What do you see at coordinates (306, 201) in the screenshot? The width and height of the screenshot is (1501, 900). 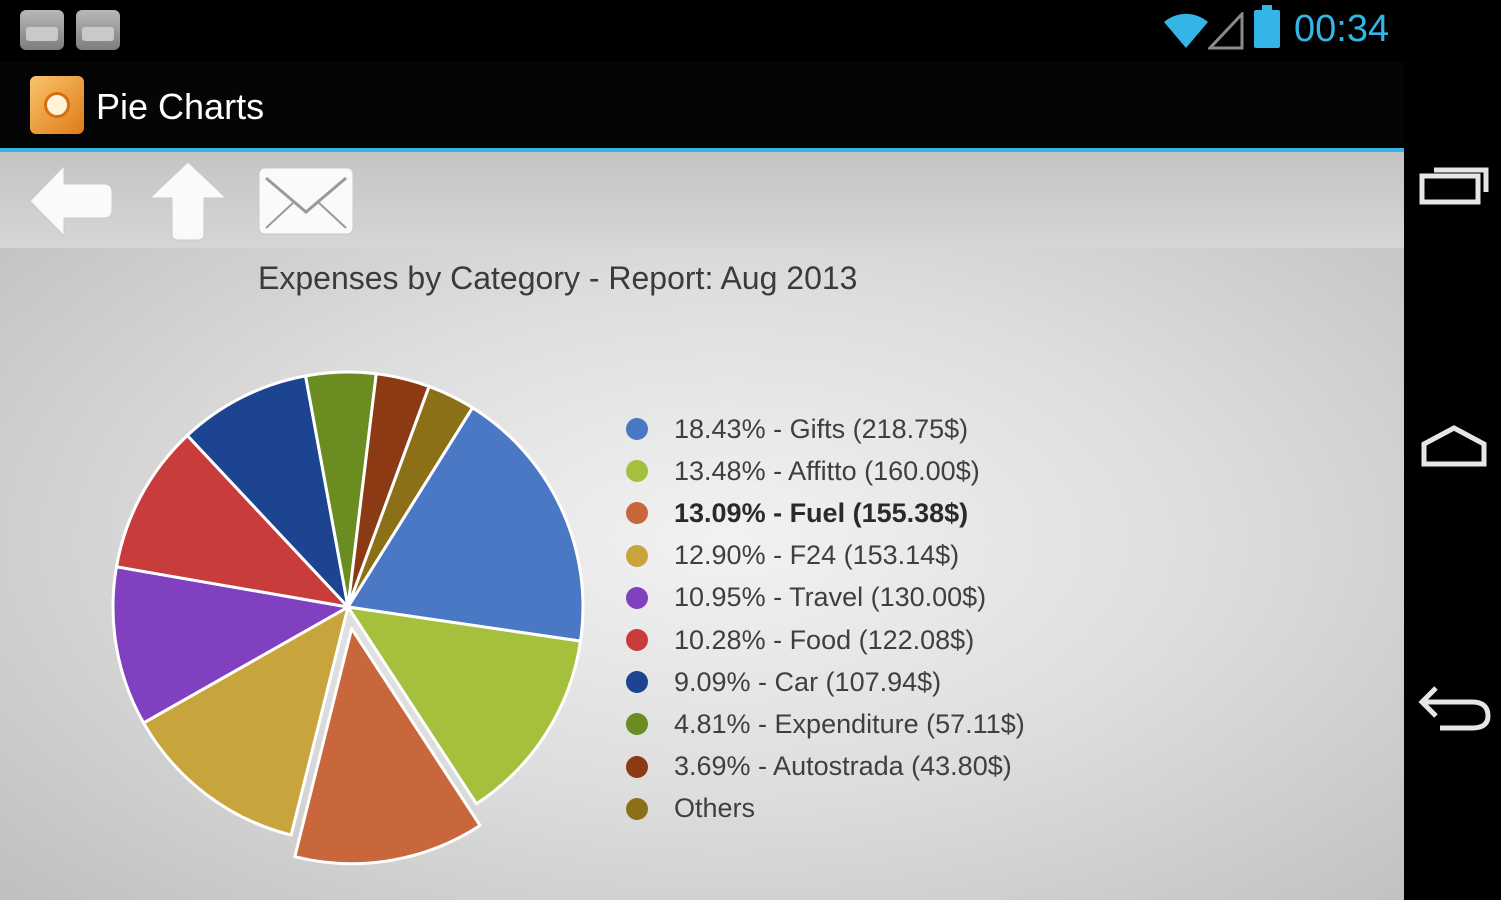 I see `email-icon` at bounding box center [306, 201].